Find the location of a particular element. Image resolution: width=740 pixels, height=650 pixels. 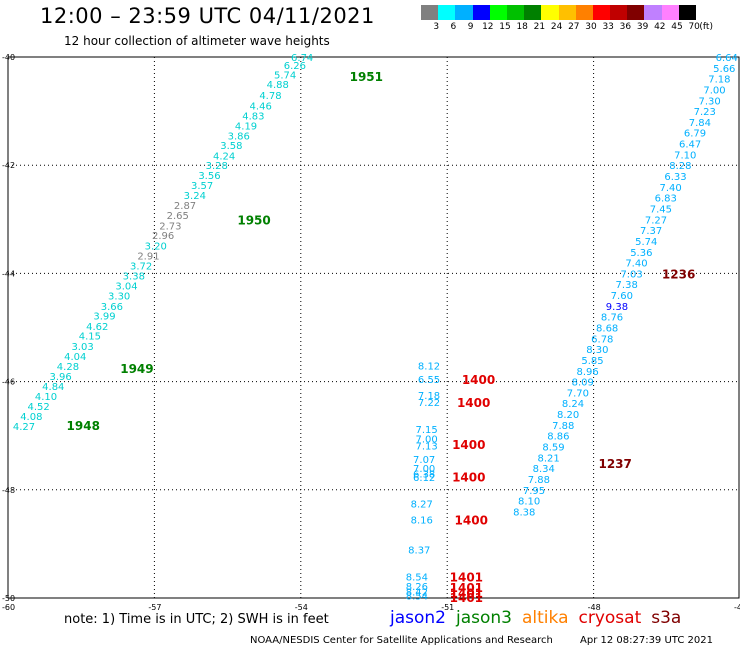

wave-height-value: 7.60 is located at coordinates (622, 296).